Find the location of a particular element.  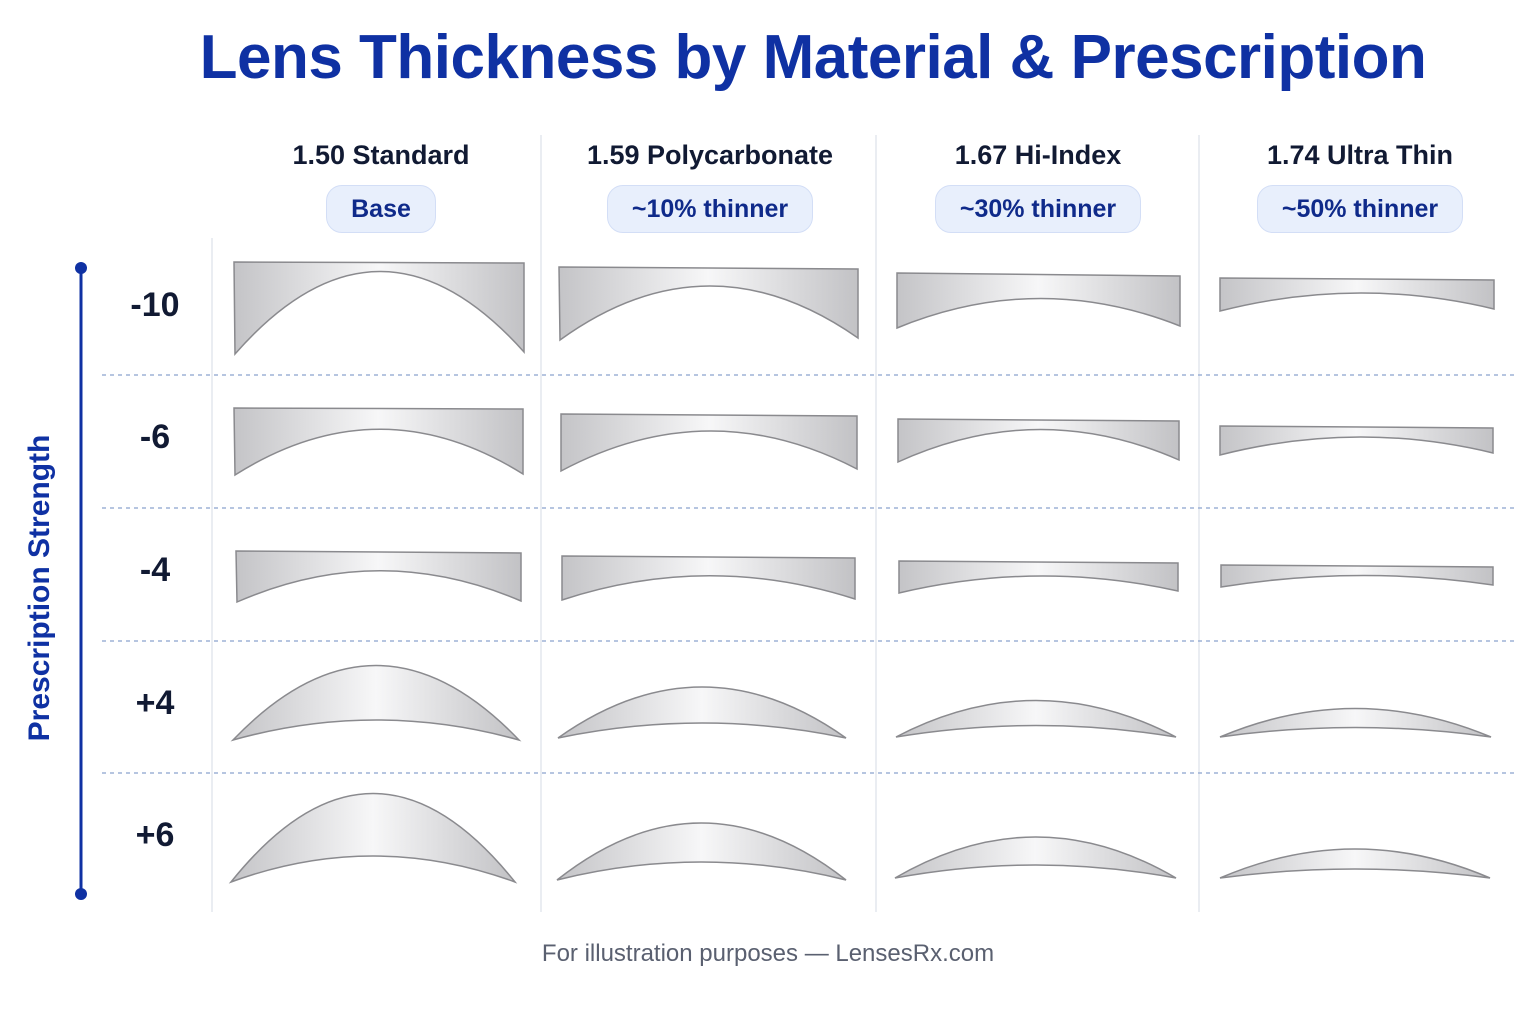

row-label-plus6: +6 is located at coordinates (155, 835).